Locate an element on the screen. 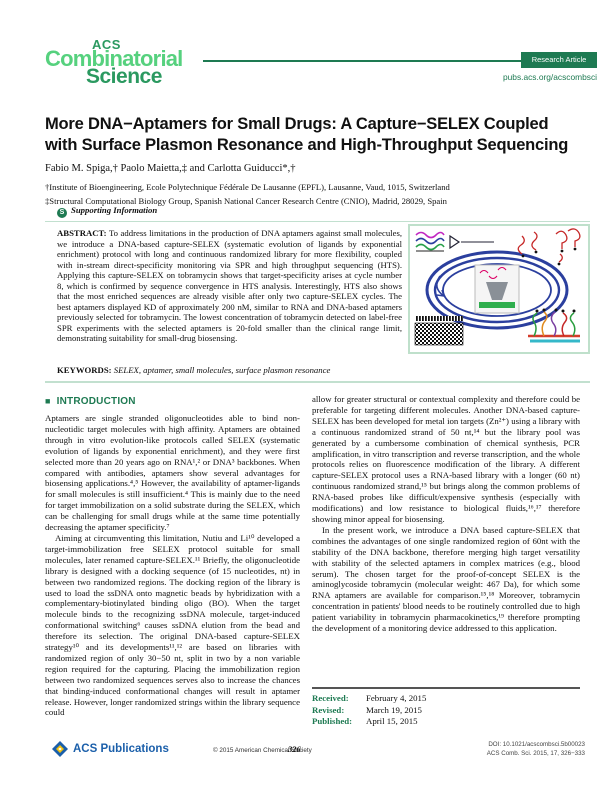  graphical-abstract is located at coordinates (499, 289).